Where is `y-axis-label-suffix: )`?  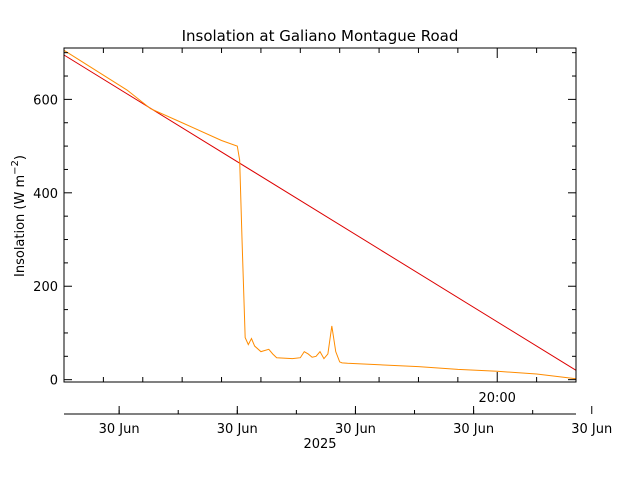
y-axis-label-suffix: ) is located at coordinates (20, 157).